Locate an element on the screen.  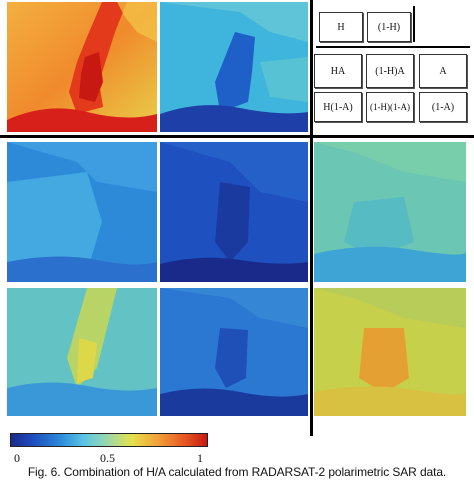
legend-a: A is located at coordinates (443, 71).